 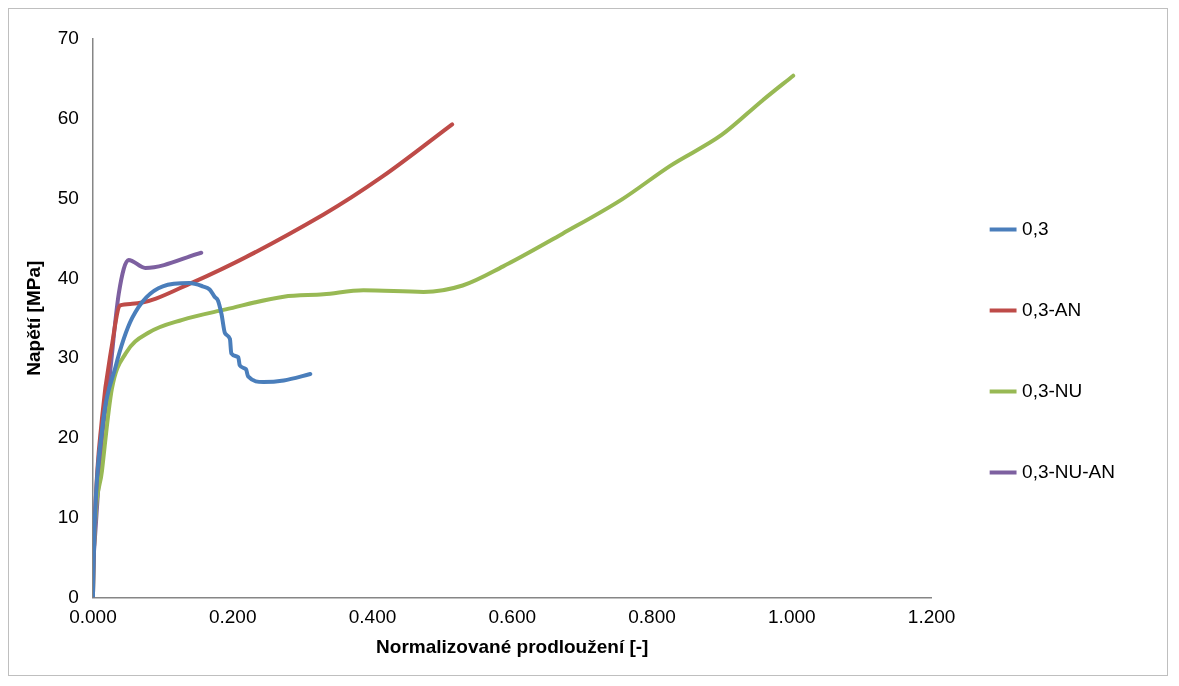 What do you see at coordinates (68, 437) in the screenshot?
I see `y-tick-label: 20` at bounding box center [68, 437].